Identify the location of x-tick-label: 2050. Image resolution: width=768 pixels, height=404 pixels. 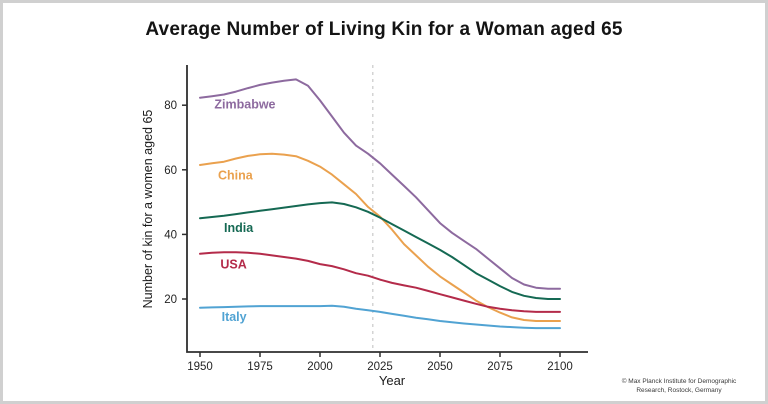
(440, 367).